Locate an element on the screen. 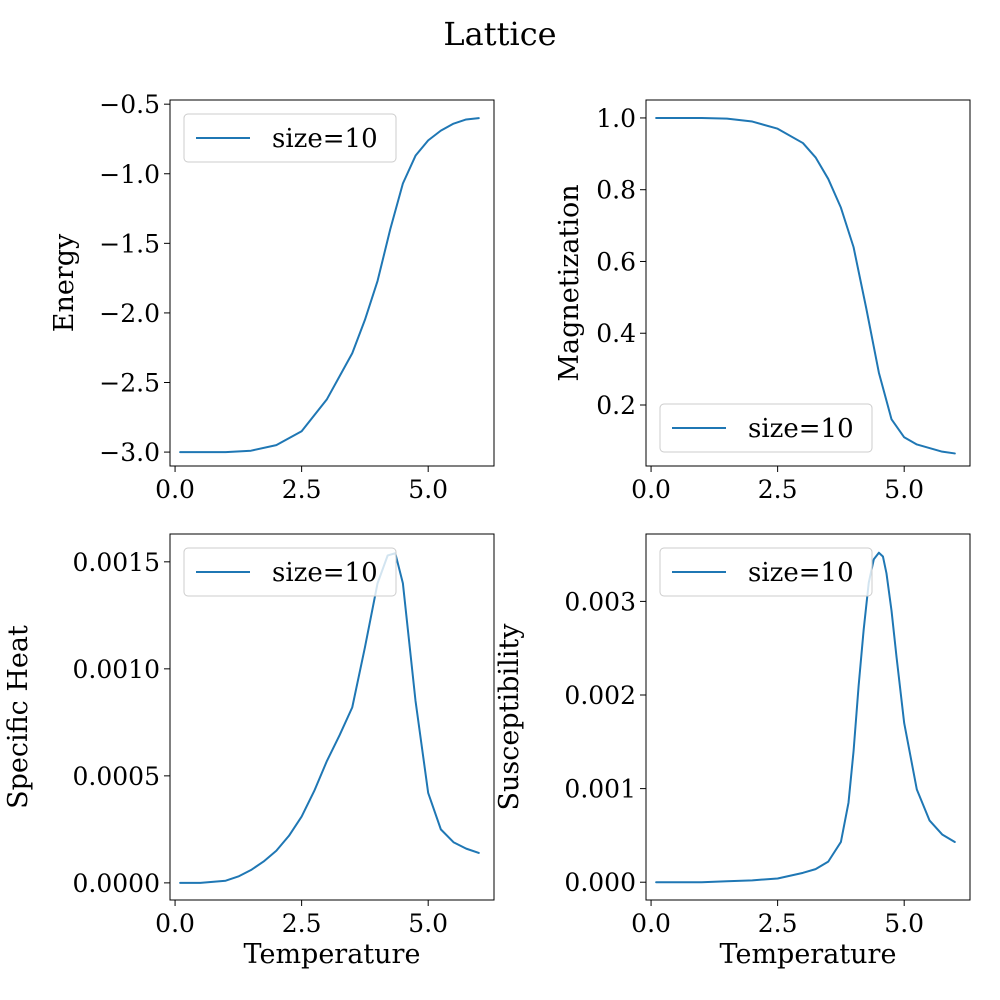  susceptibility-x-tick-label: 0.0 is located at coordinates (651, 923).